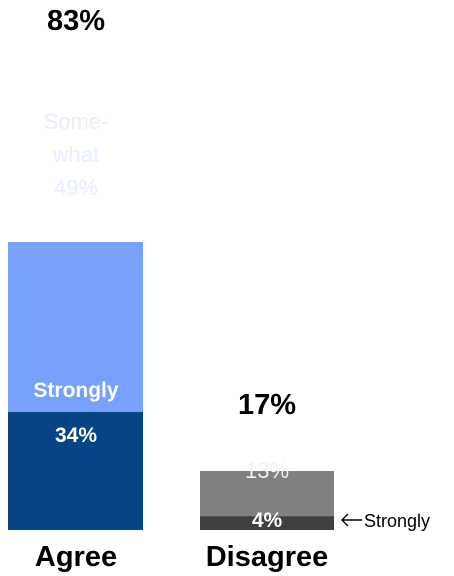 The height and width of the screenshot is (576, 454). What do you see at coordinates (76, 557) in the screenshot?
I see `category-label-agree: Agree` at bounding box center [76, 557].